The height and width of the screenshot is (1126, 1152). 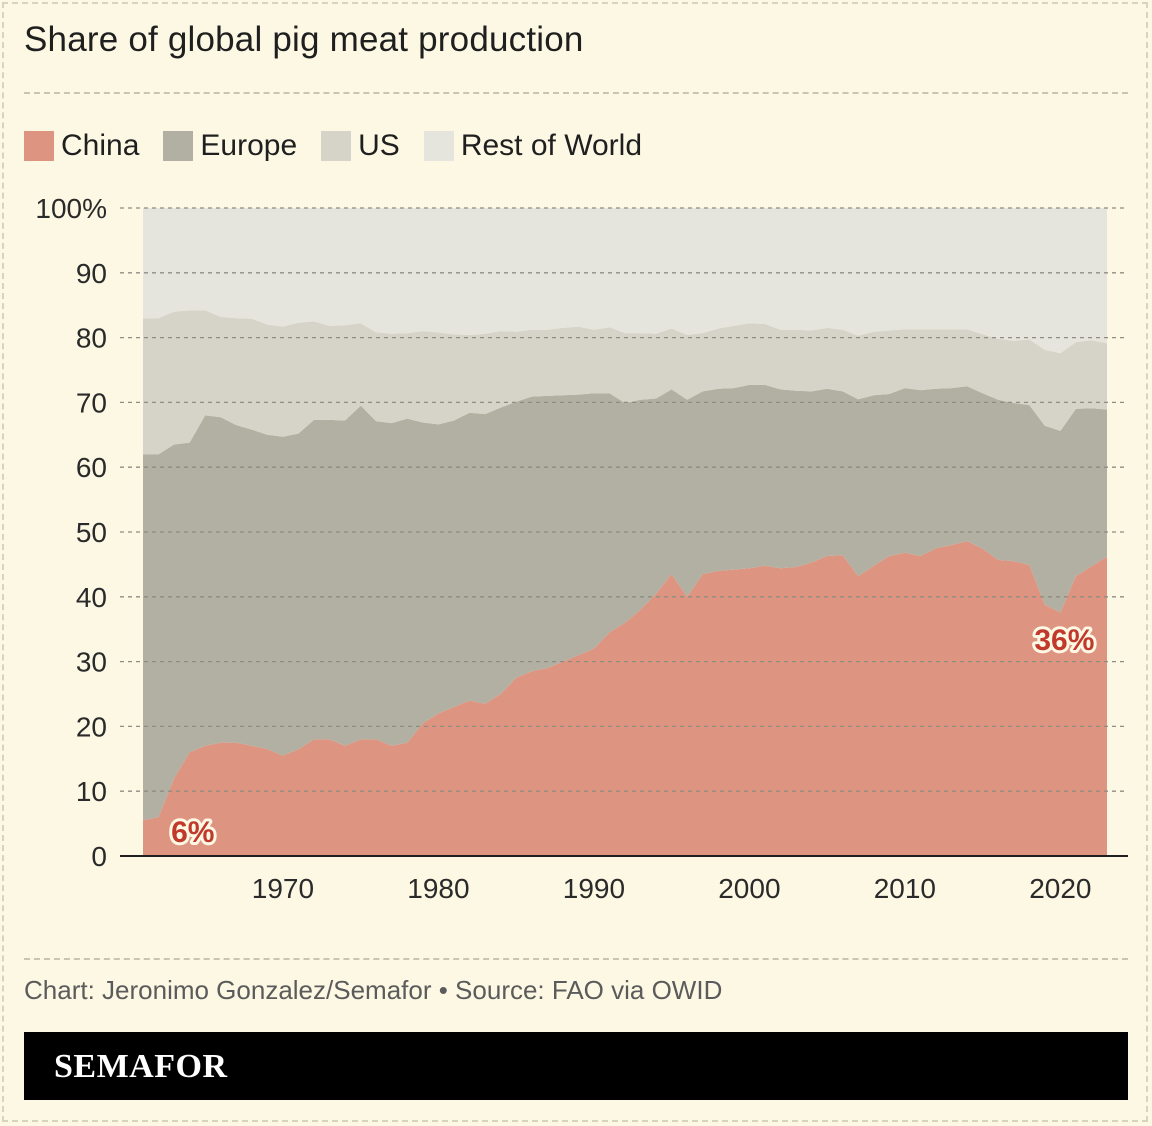 I want to click on legend-swatch-europe, so click(x=178, y=146).